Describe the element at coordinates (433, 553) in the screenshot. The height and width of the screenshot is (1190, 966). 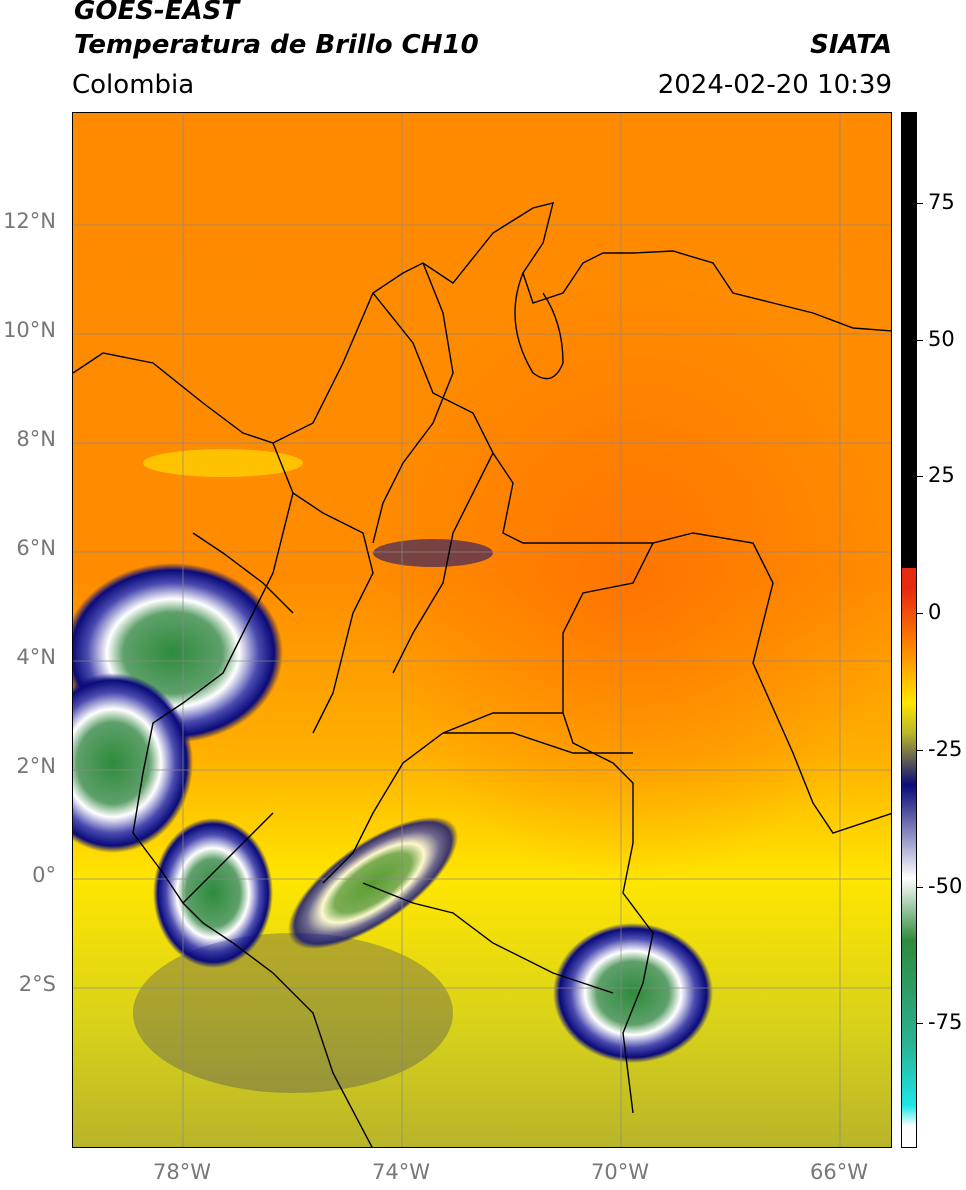
I see `cloud-band-andes` at that location.